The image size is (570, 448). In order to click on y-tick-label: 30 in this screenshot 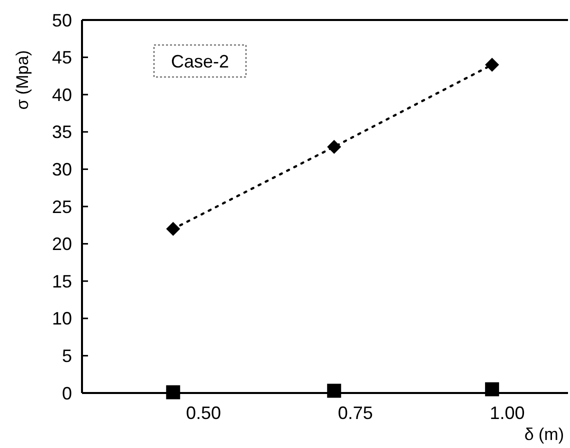, I will do `click(62, 170)`.